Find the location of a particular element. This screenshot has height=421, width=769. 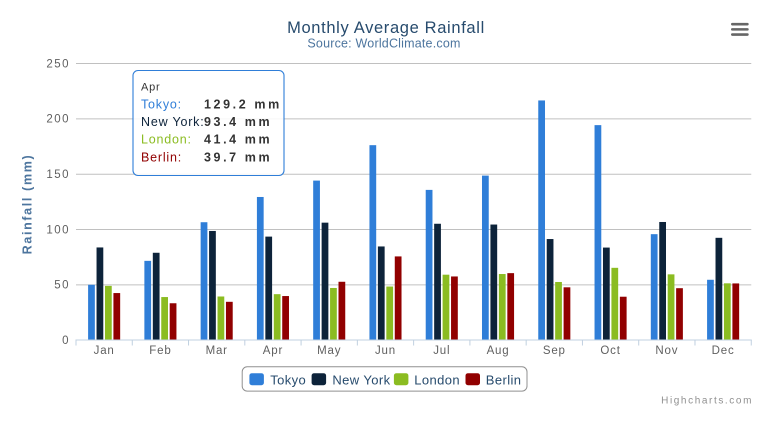

svg-text: Nov is located at coordinates (666, 351).